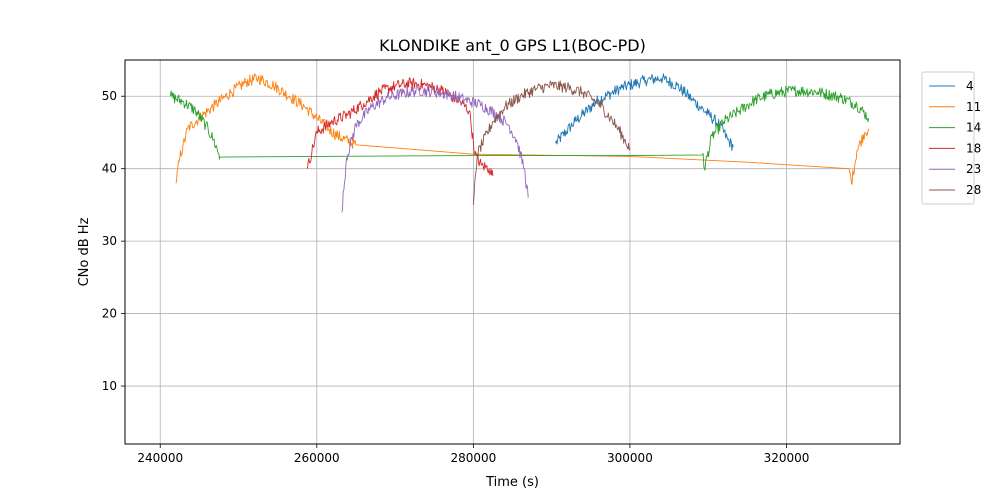 The image size is (1000, 500). What do you see at coordinates (109, 386) in the screenshot?
I see `y-tick-label: 10` at bounding box center [109, 386].